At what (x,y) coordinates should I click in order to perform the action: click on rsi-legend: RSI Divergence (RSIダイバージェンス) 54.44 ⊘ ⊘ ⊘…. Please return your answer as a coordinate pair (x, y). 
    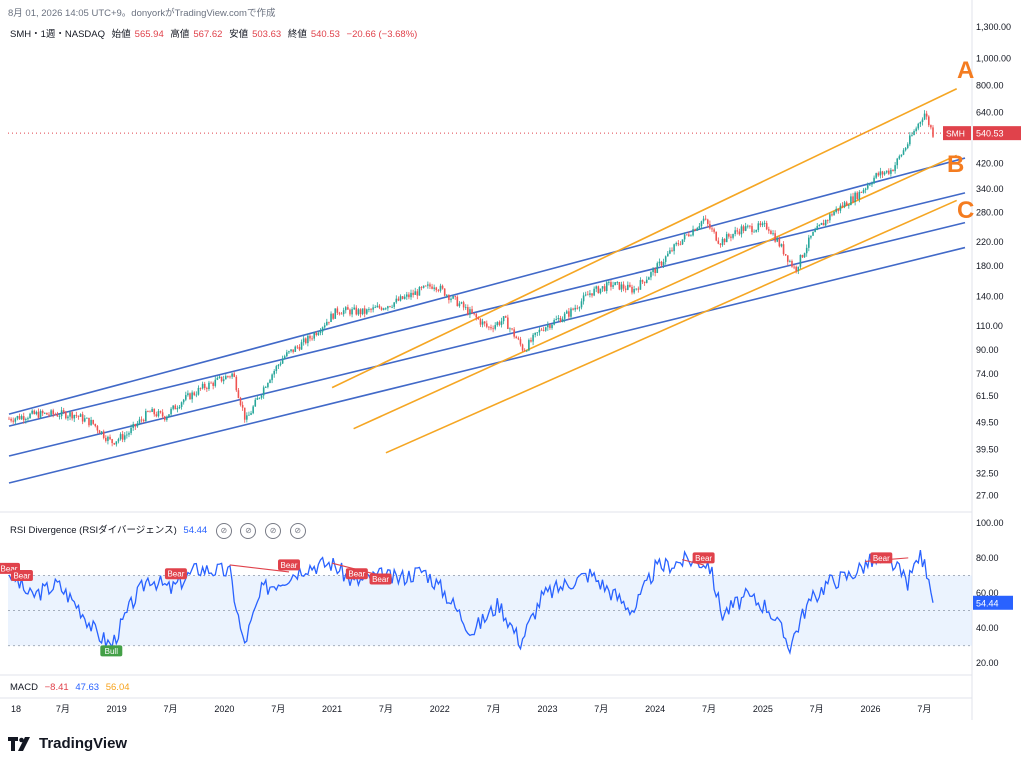
    Looking at the image, I should click on (160, 530).